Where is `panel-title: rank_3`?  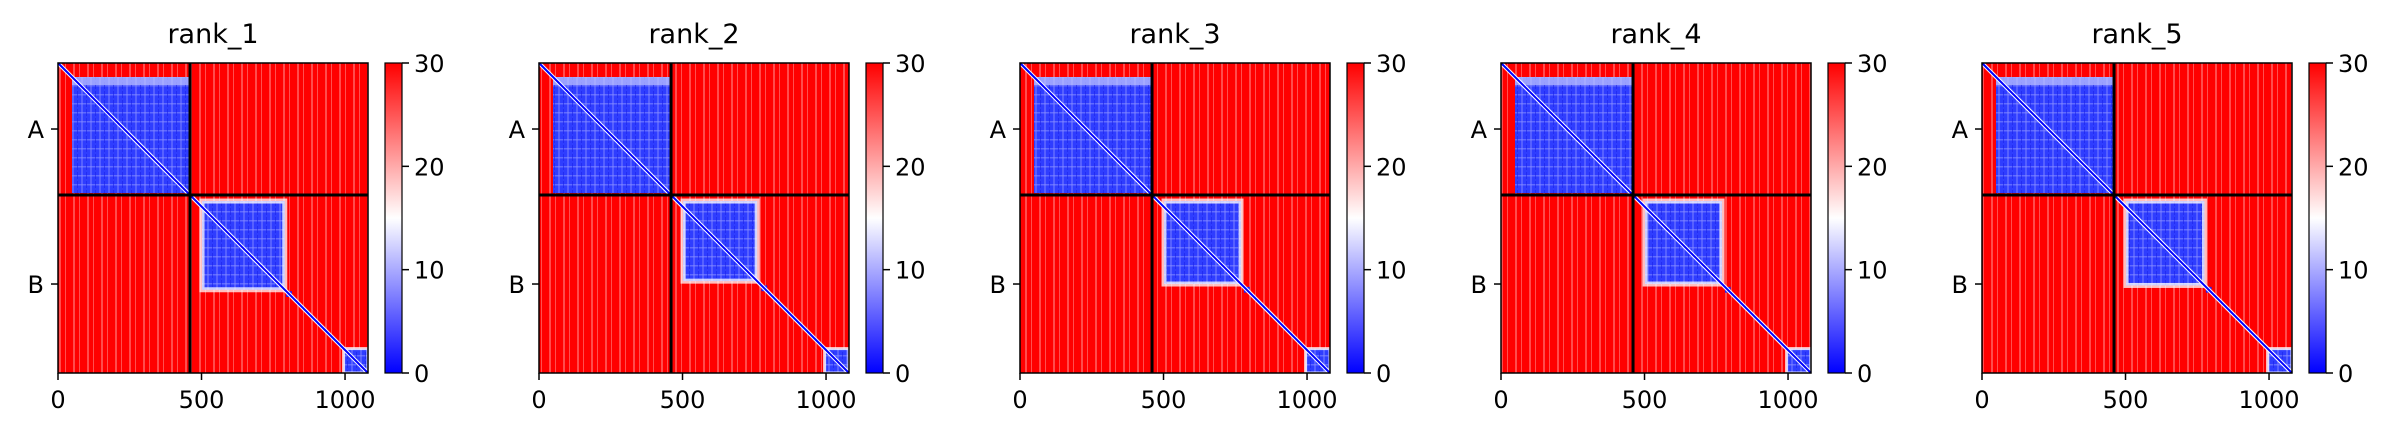
panel-title: rank_3 is located at coordinates (1174, 34).